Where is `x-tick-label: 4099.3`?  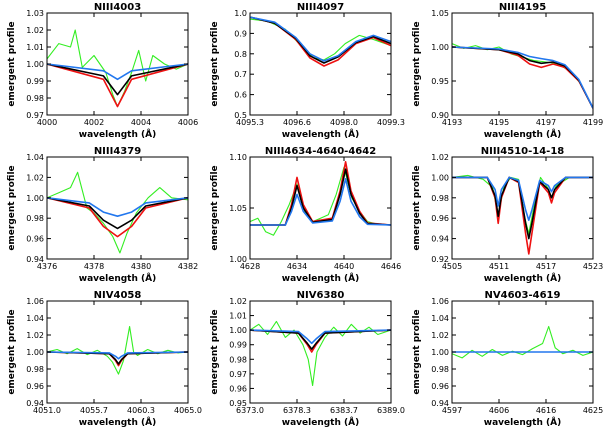 x-tick-label: 4099.3 is located at coordinates (391, 122).